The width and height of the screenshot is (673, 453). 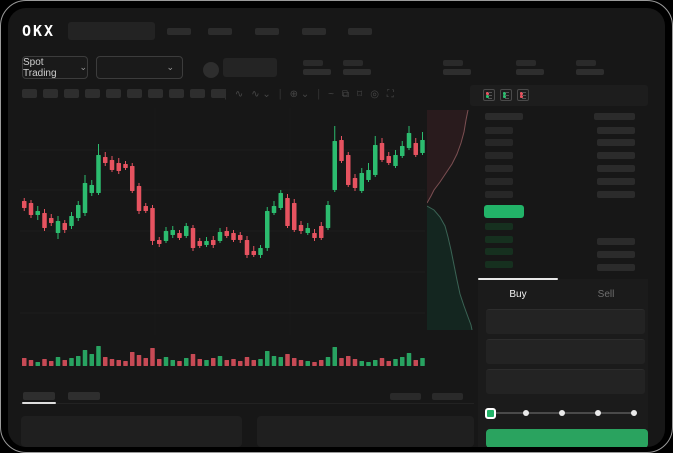 What do you see at coordinates (331, 94) in the screenshot?
I see `line-tool-icon: ~` at bounding box center [331, 94].